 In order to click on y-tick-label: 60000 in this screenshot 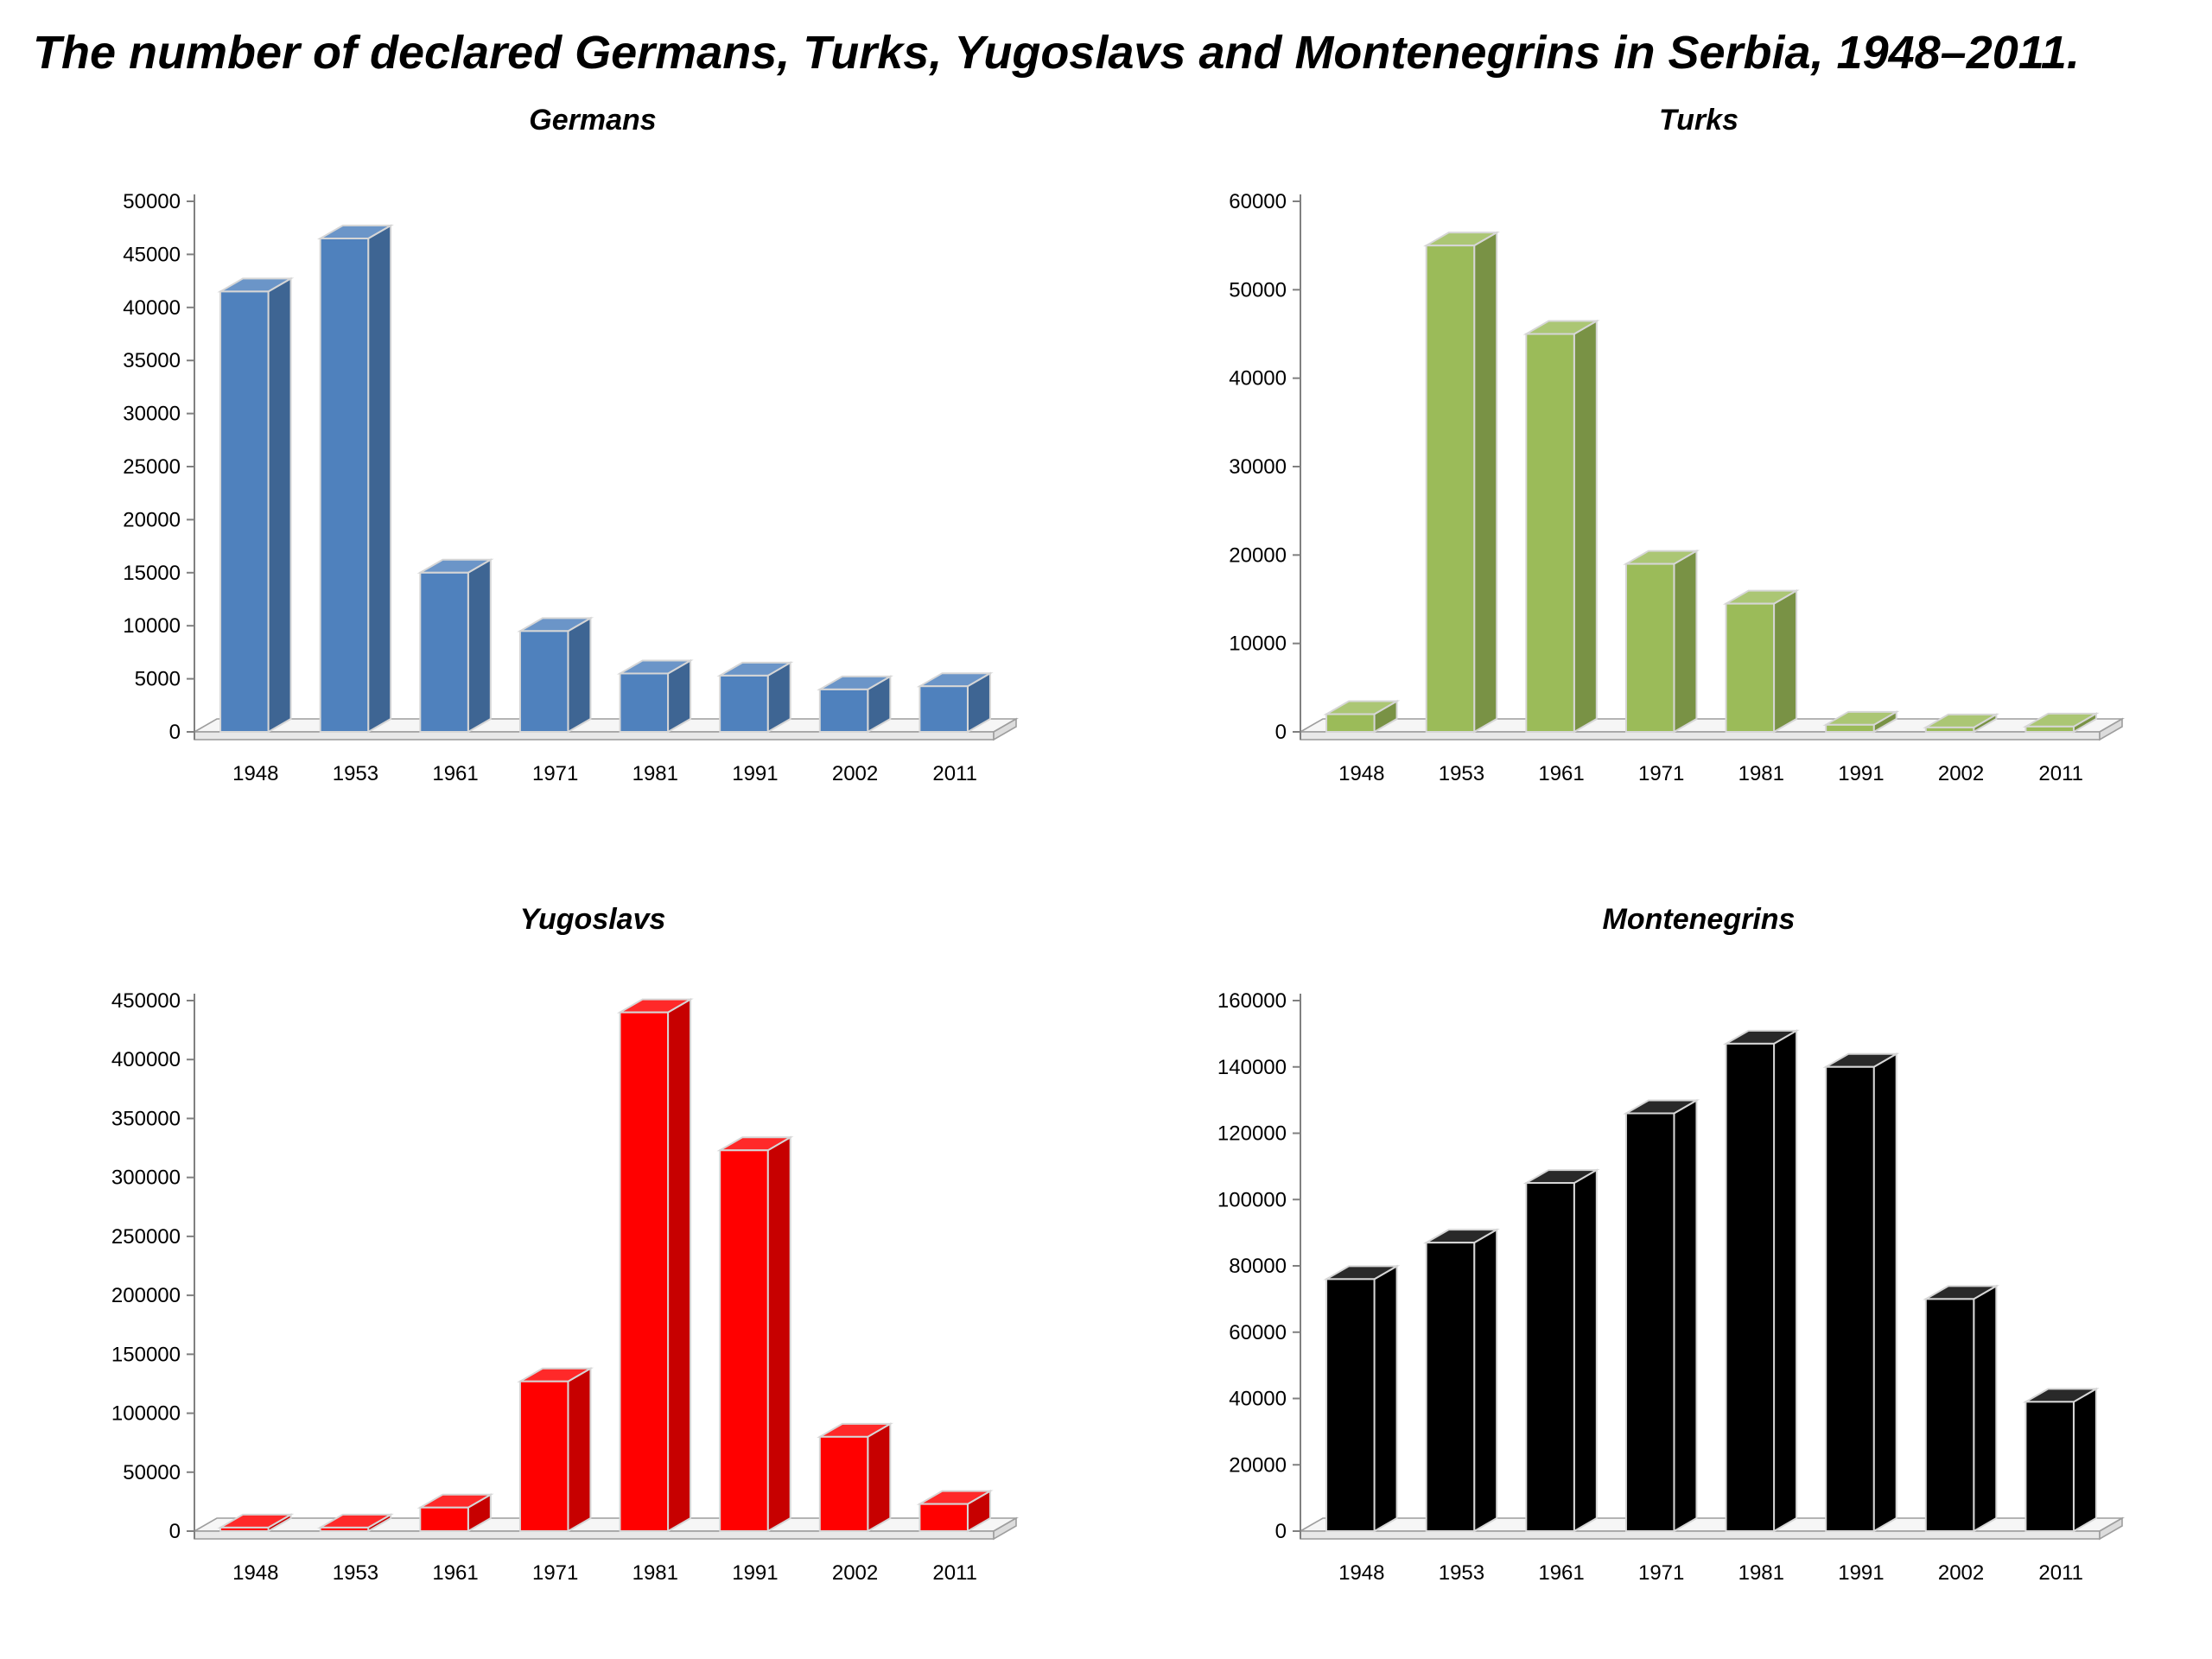, I will do `click(1258, 201)`.